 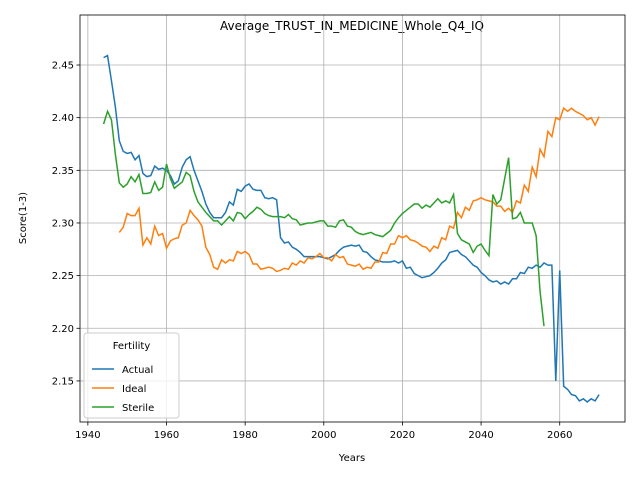 I want to click on y-tick-label: 2.35, so click(x=63, y=171).